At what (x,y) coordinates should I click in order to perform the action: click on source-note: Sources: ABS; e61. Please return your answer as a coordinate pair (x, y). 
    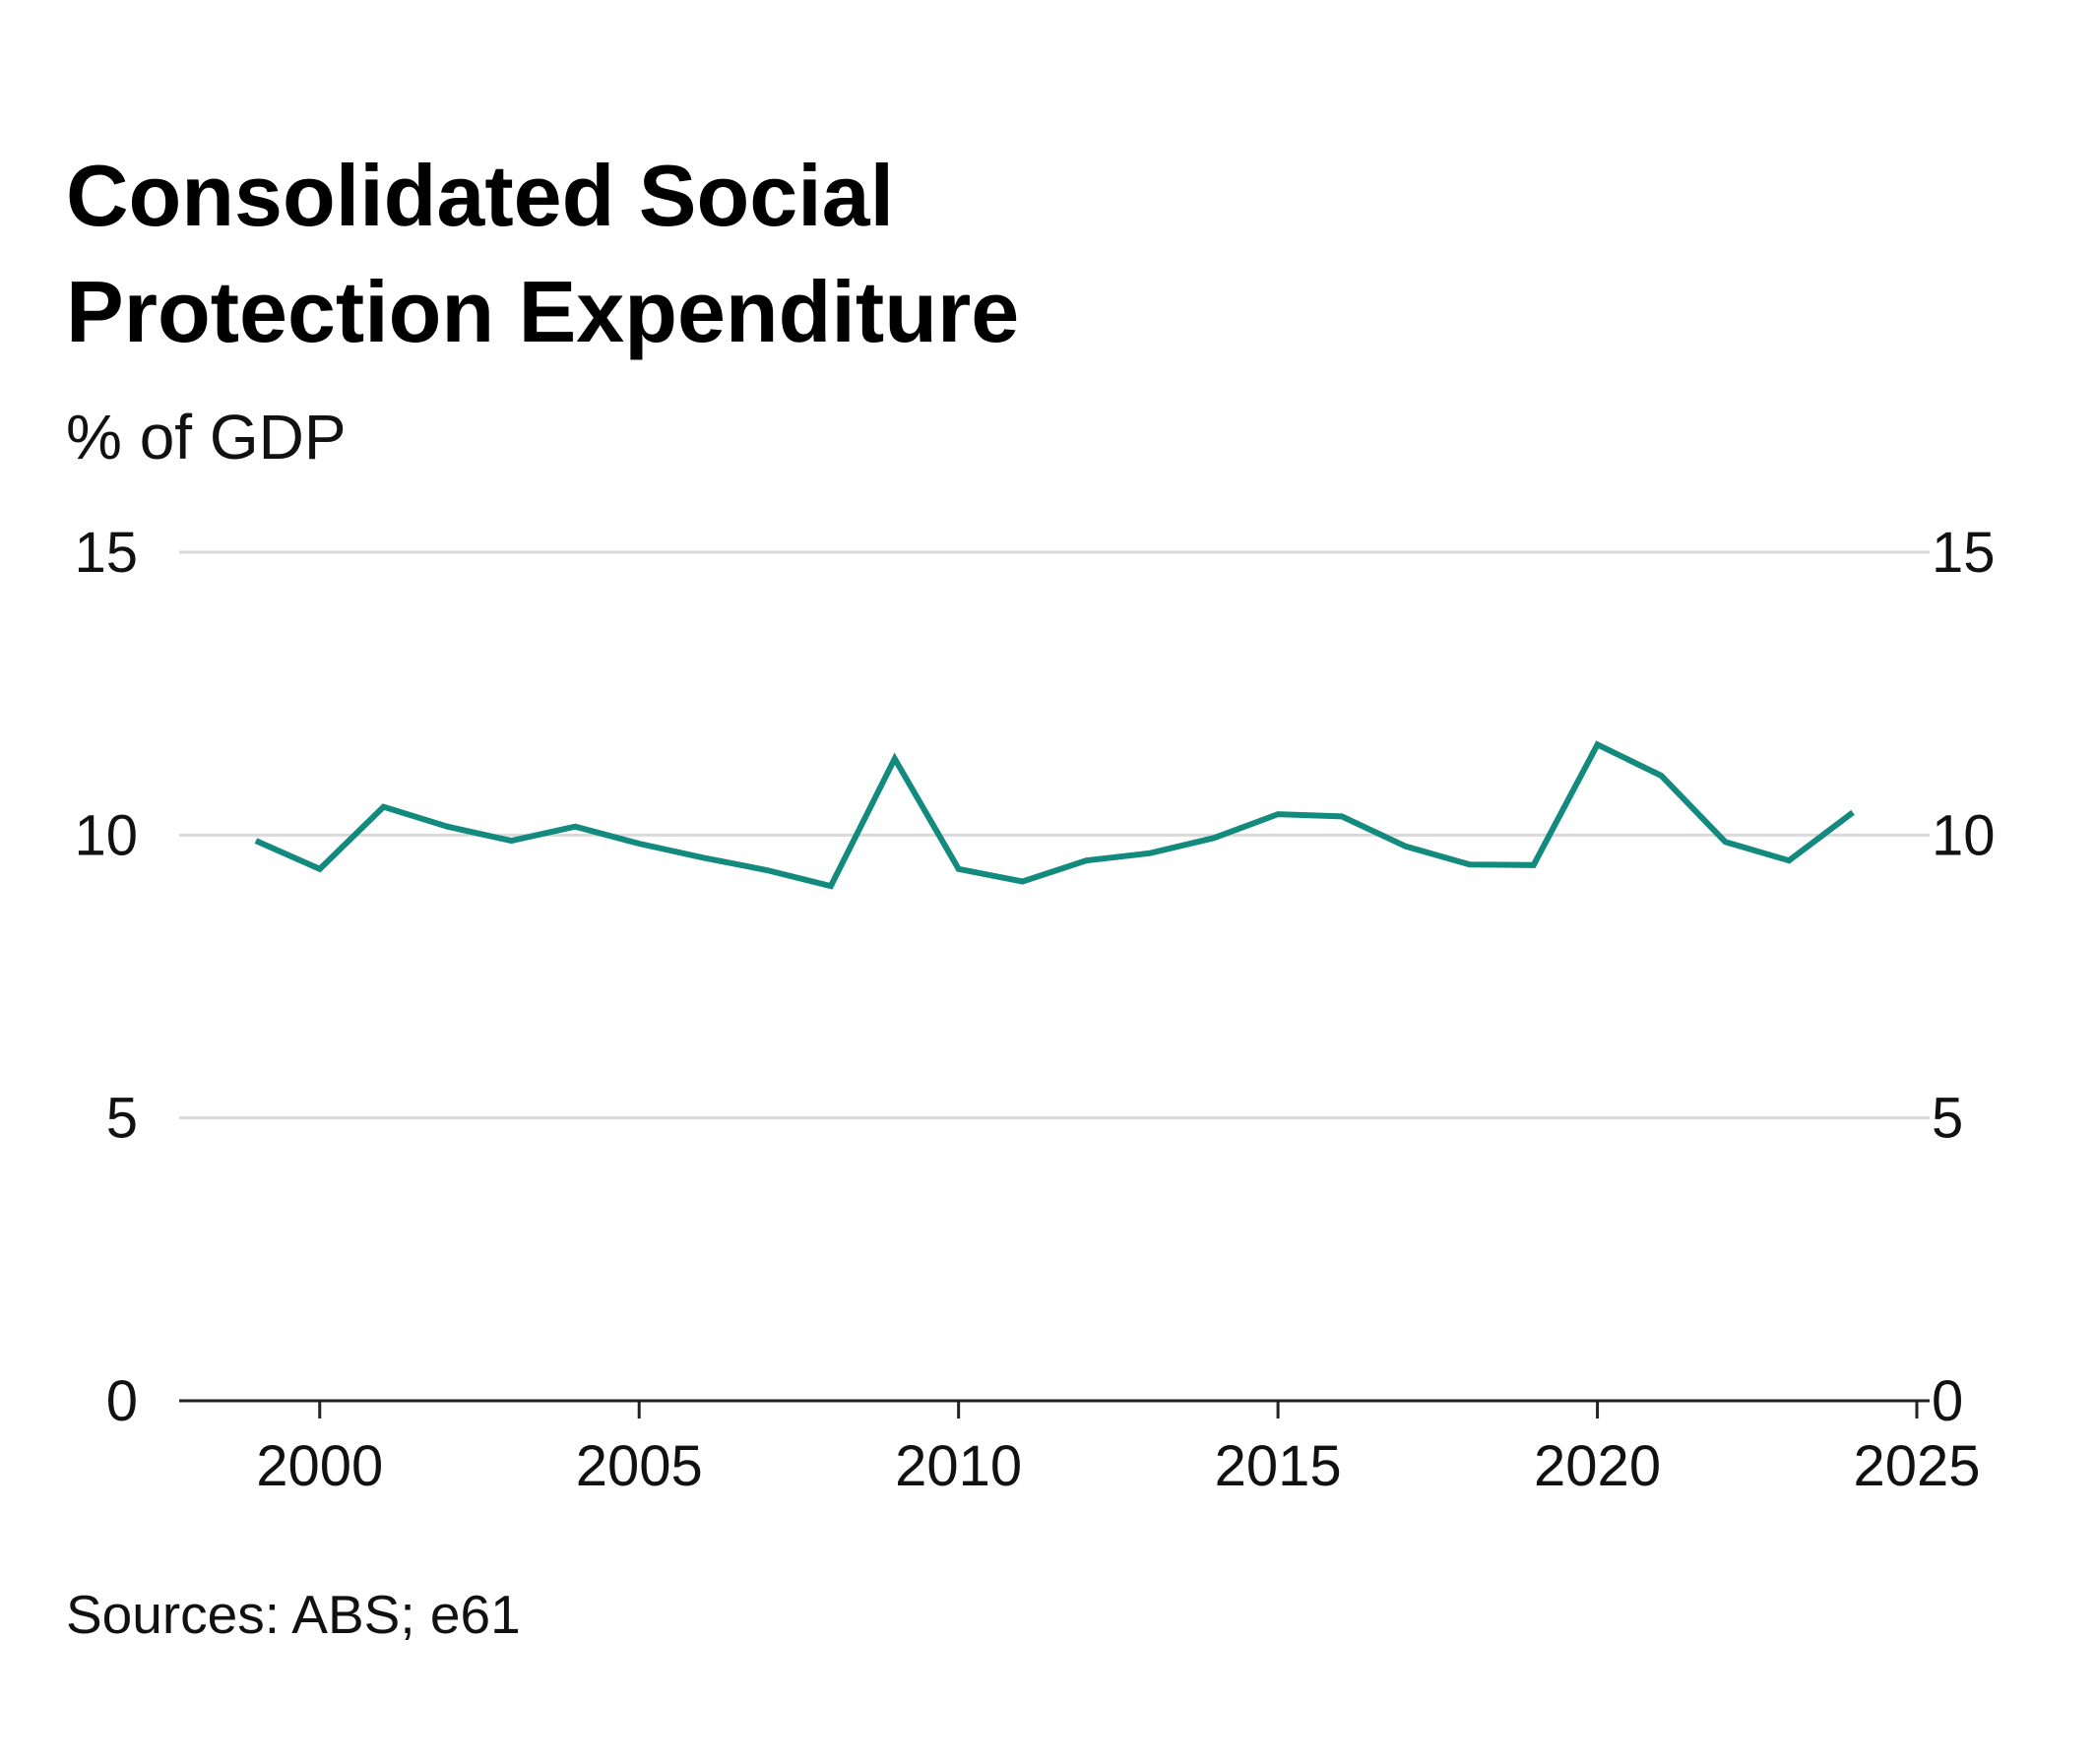
    Looking at the image, I should click on (293, 1614).